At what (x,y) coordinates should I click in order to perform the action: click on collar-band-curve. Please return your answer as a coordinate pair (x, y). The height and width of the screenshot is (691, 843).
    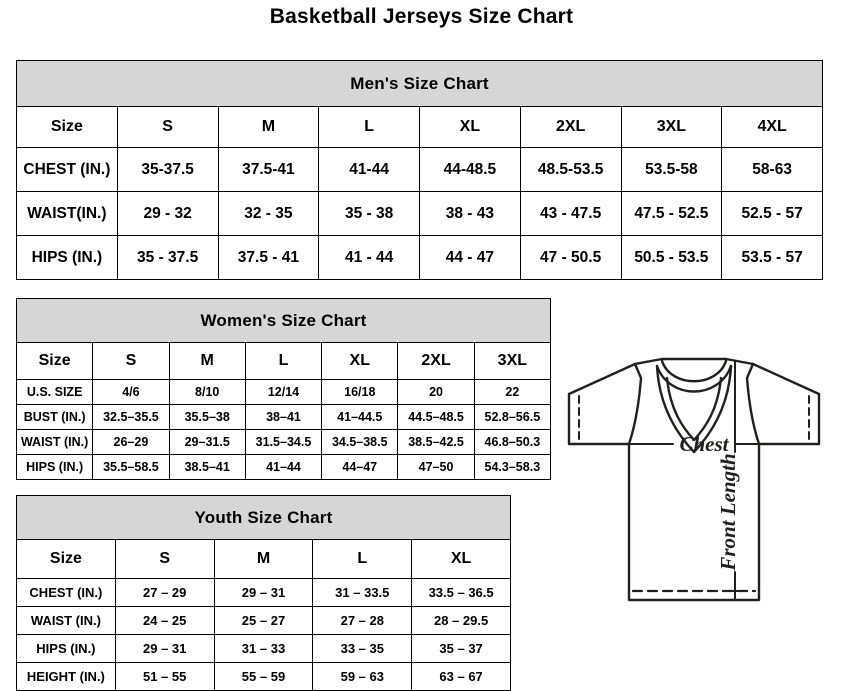
    Looking at the image, I should click on (694, 371).